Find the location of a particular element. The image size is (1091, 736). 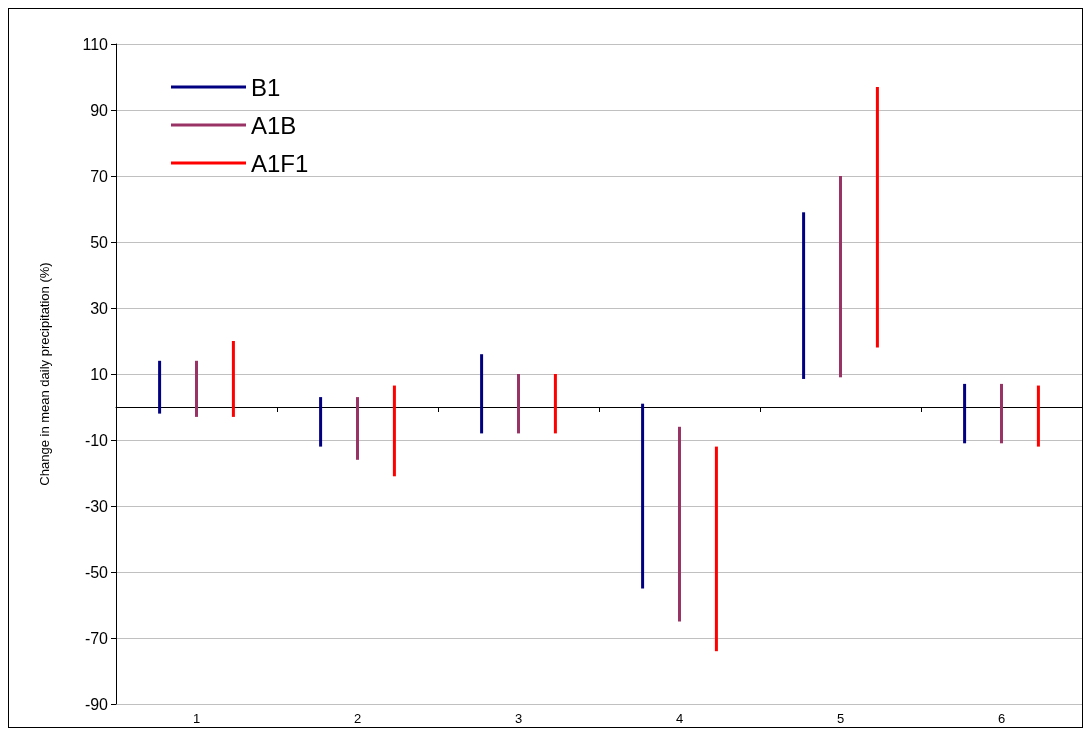

y-tick-label: -50 is located at coordinates (96, 572).